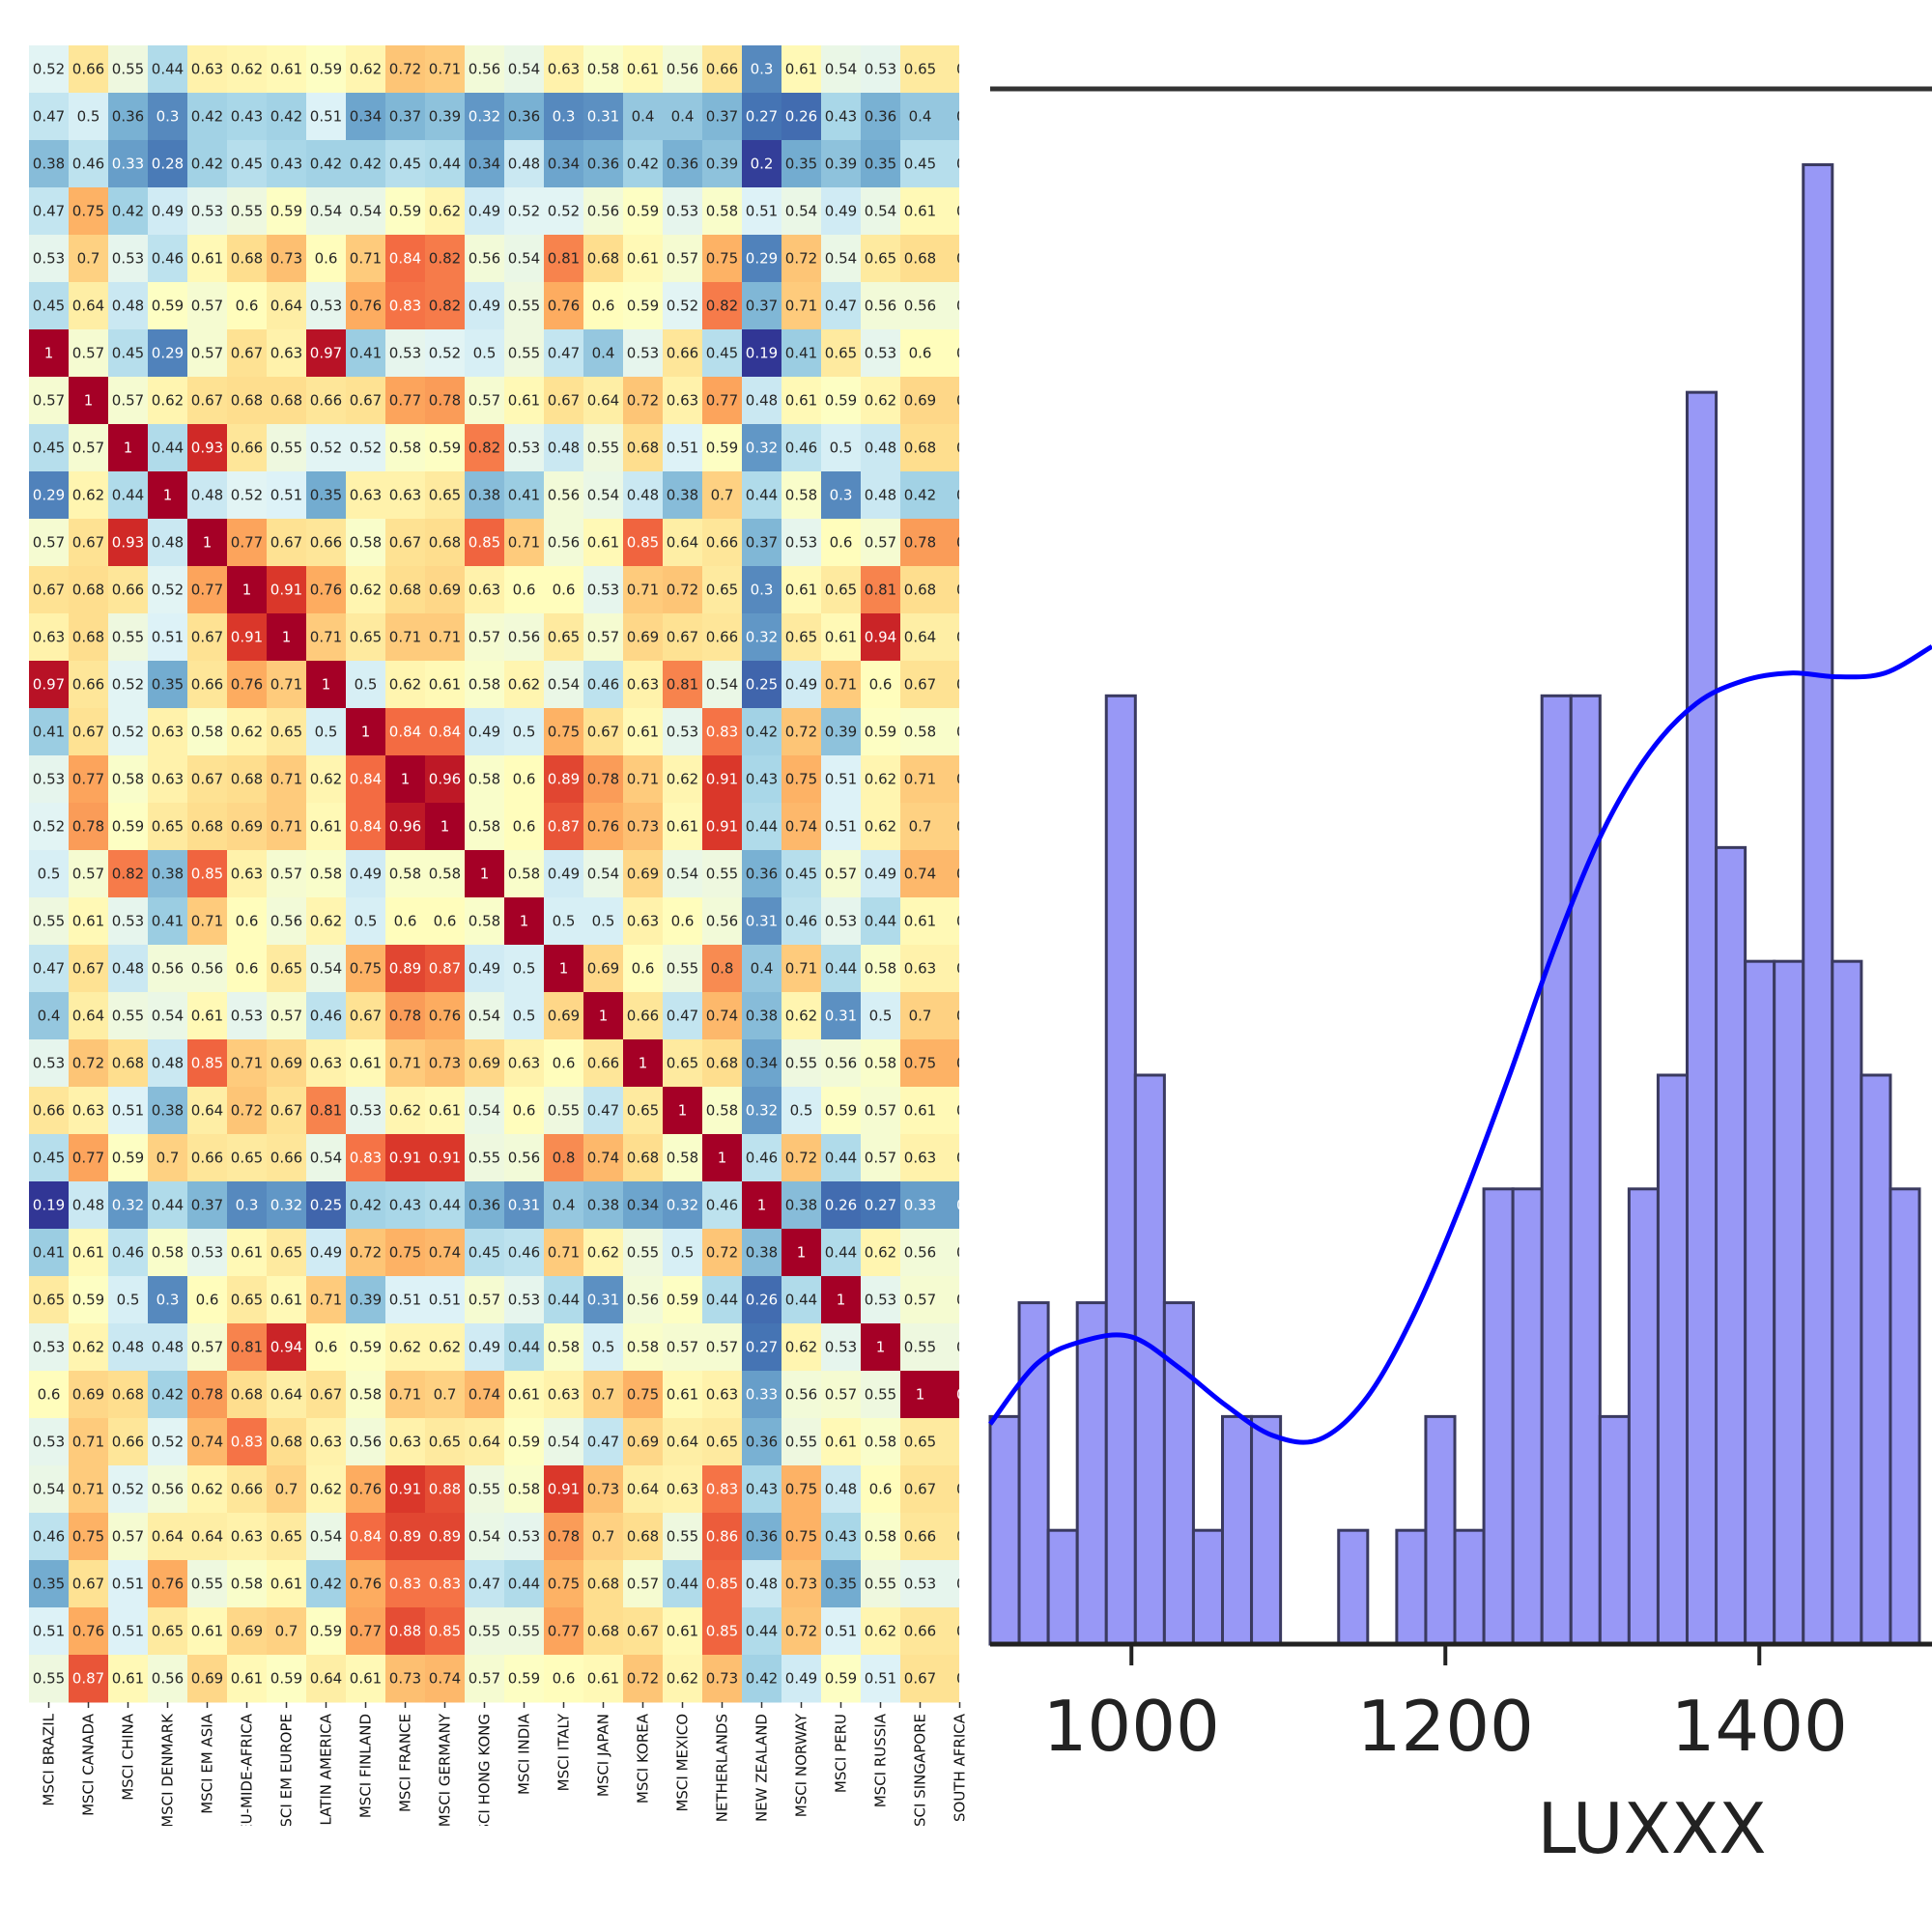  Describe the element at coordinates (88, 969) in the screenshot. I see `heatmap-cell-label: 0.67` at that location.